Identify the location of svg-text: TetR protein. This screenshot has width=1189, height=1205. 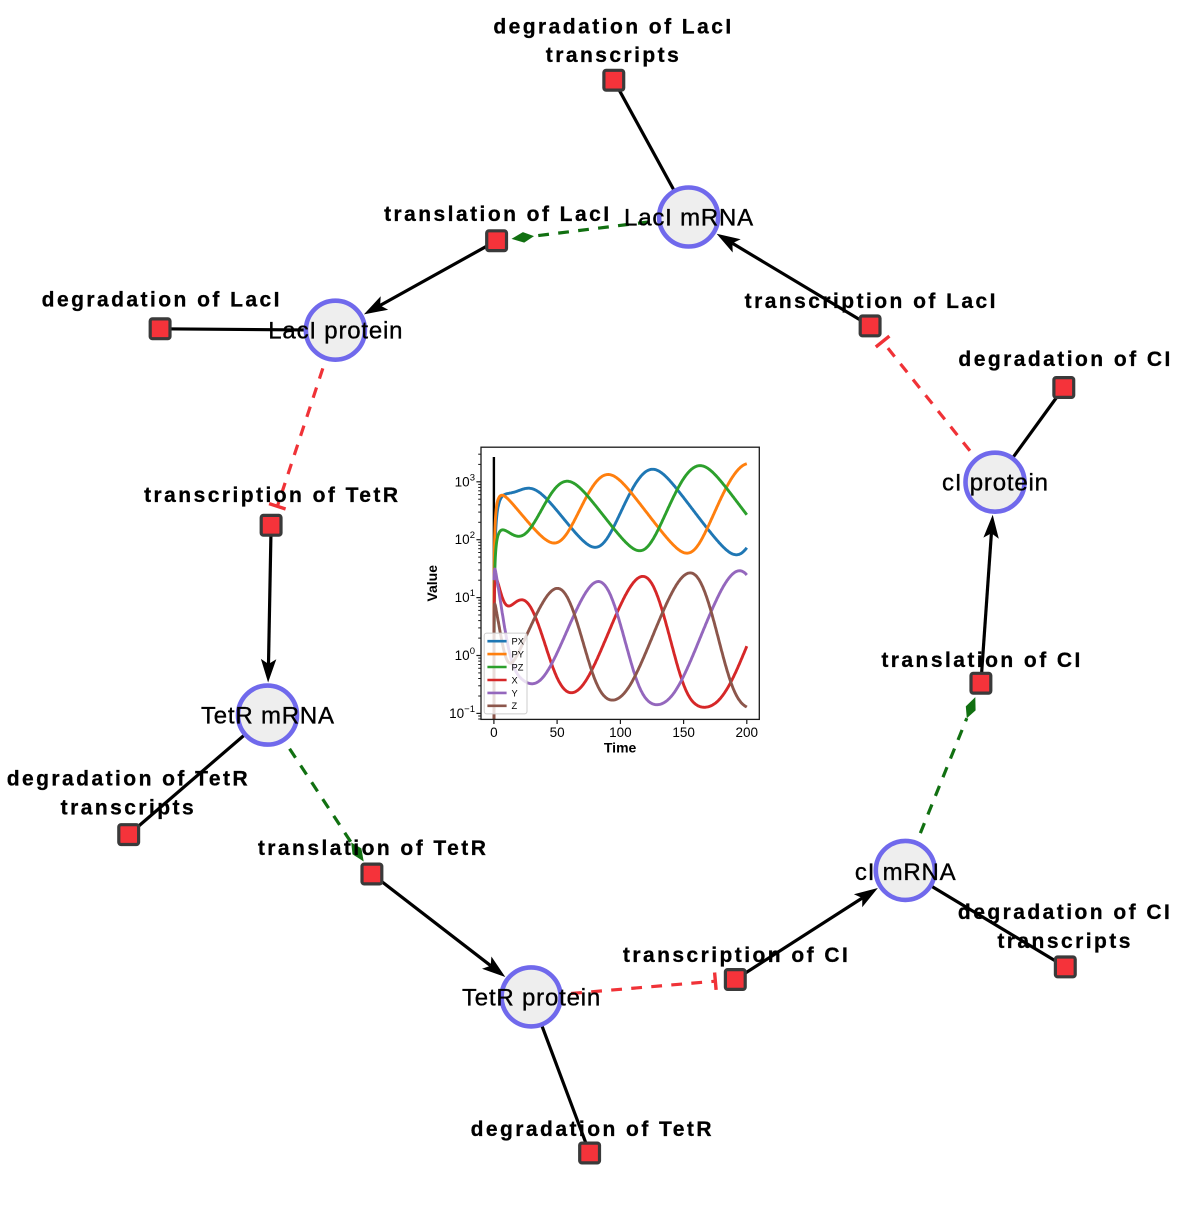
(531, 997).